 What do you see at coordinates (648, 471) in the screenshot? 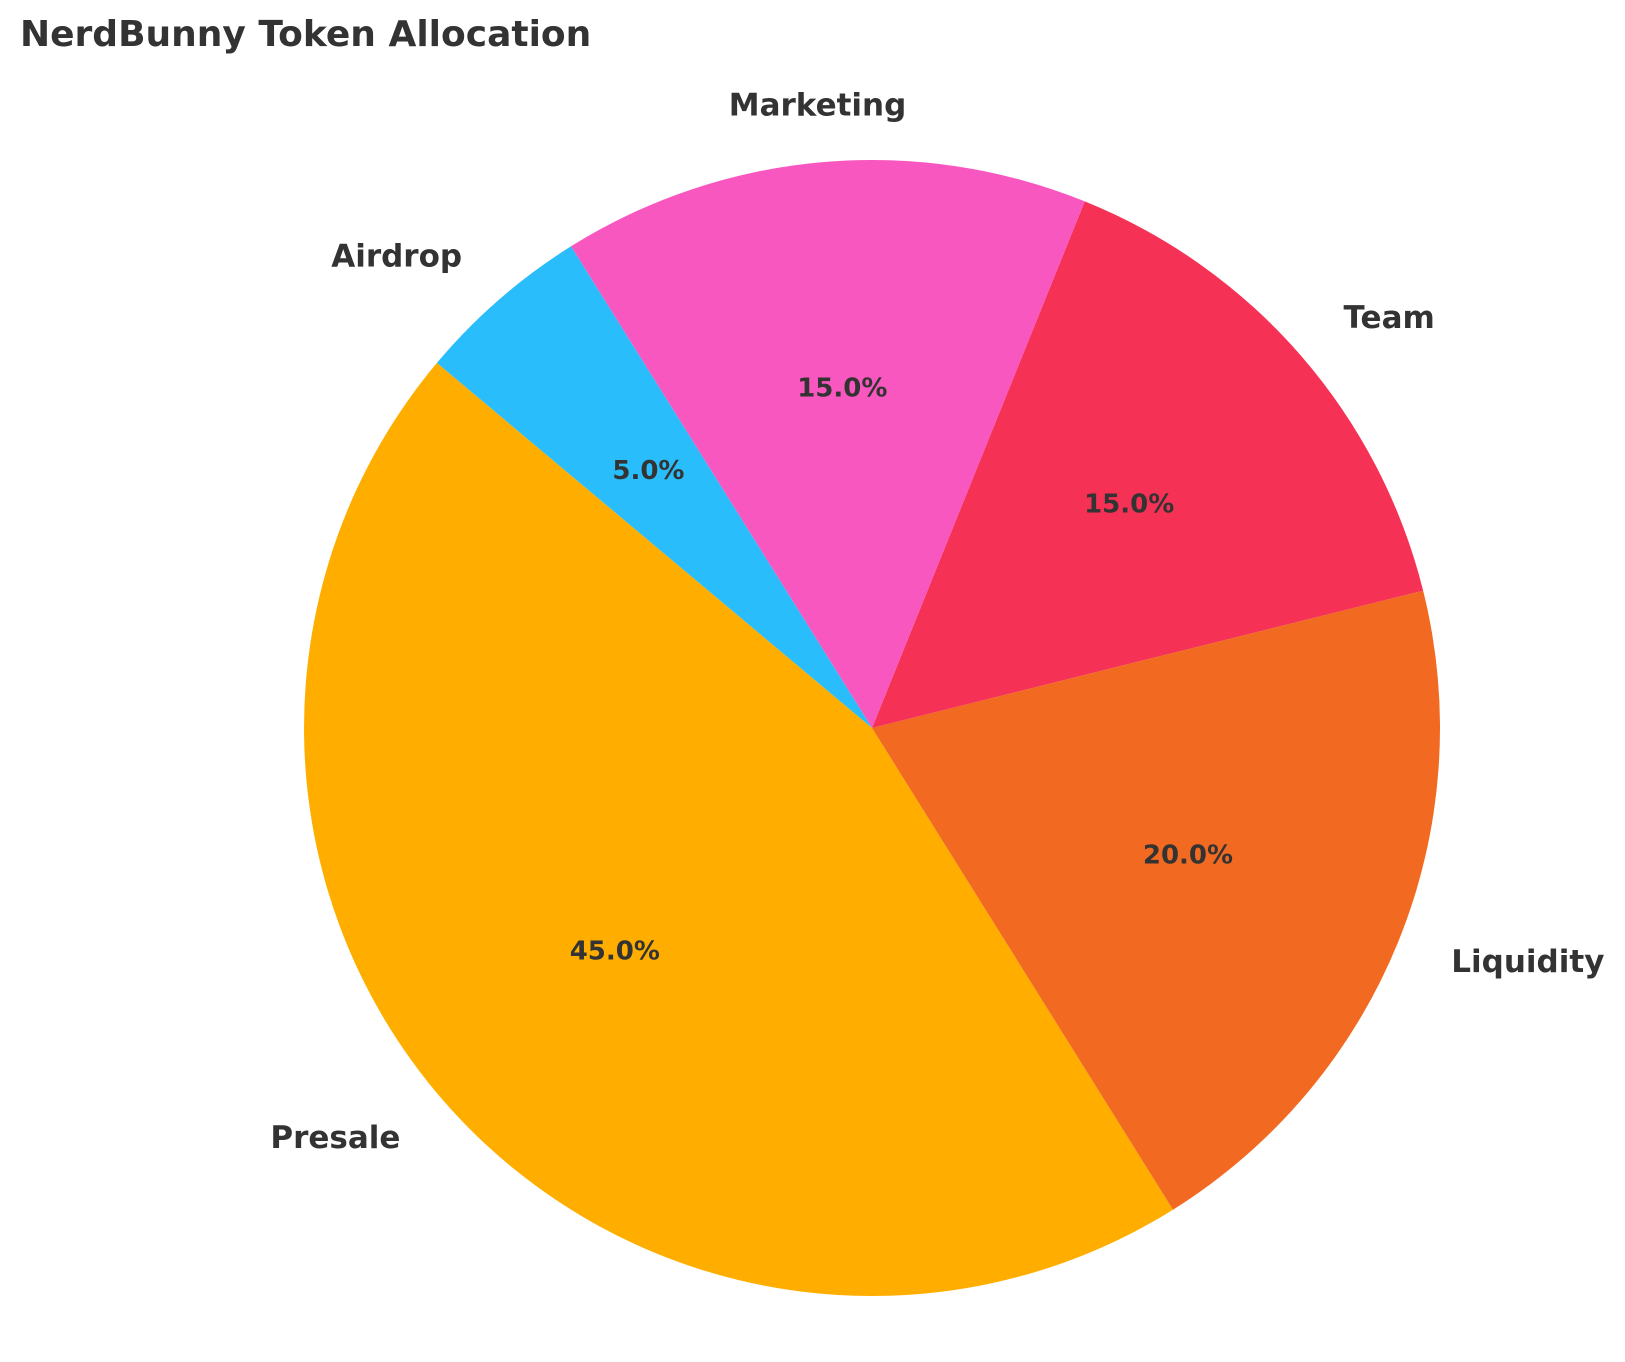
I see `value-label-airdrop: 5.0%` at bounding box center [648, 471].